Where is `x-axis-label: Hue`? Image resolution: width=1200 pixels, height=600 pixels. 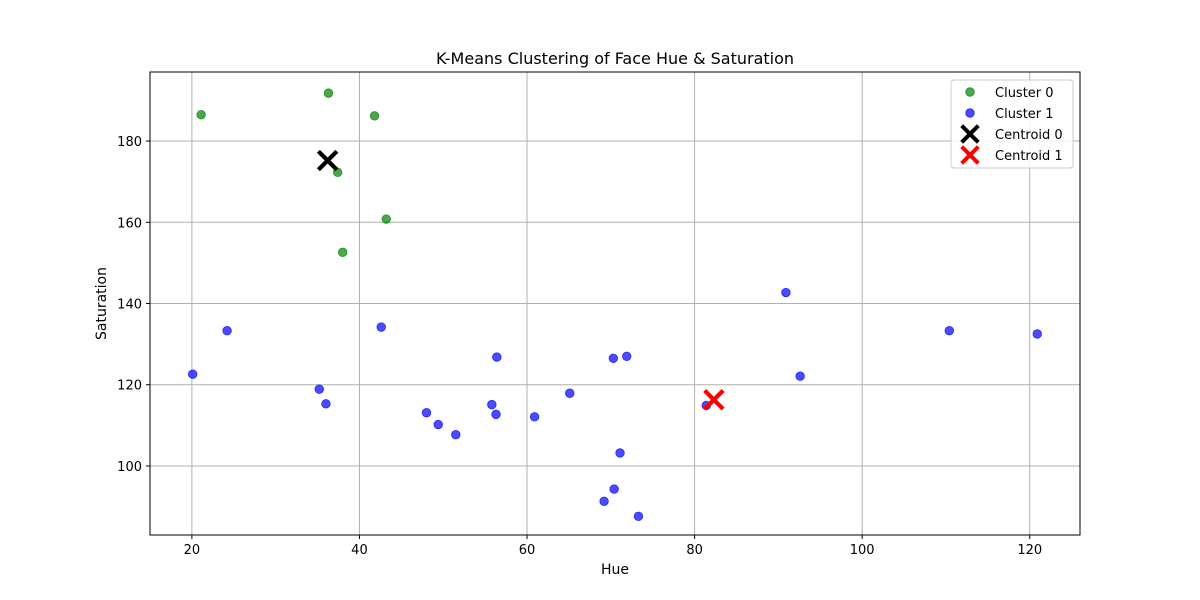
x-axis-label: Hue is located at coordinates (615, 570).